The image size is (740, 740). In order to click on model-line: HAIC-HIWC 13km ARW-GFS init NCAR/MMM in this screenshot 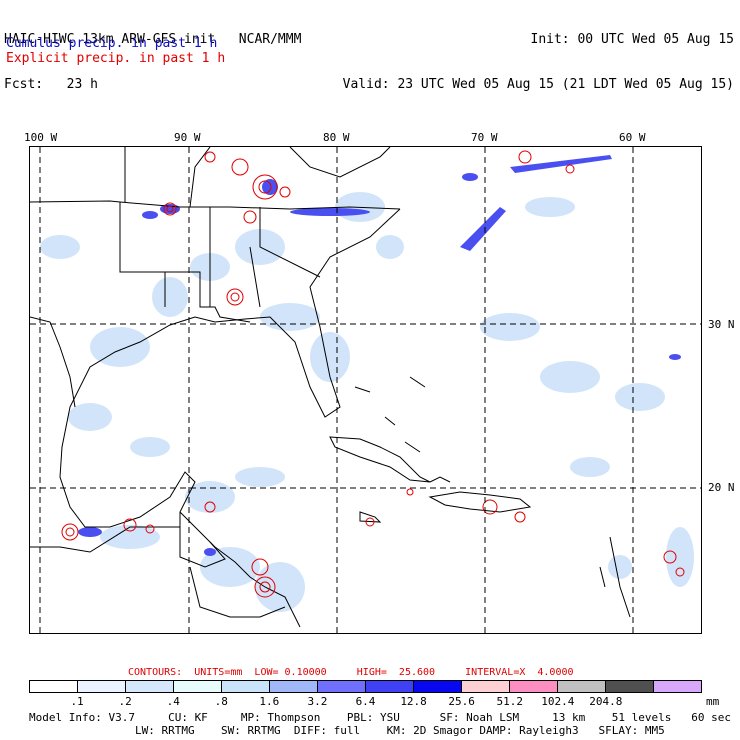, I will do `click(153, 39)`.